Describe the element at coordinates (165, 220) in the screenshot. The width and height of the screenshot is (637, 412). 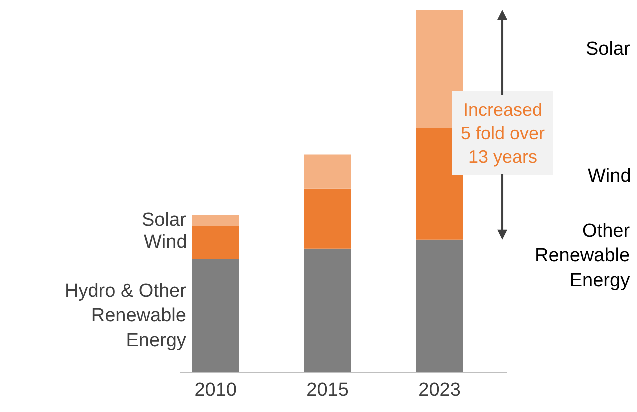
I see `series-label: Solar` at that location.